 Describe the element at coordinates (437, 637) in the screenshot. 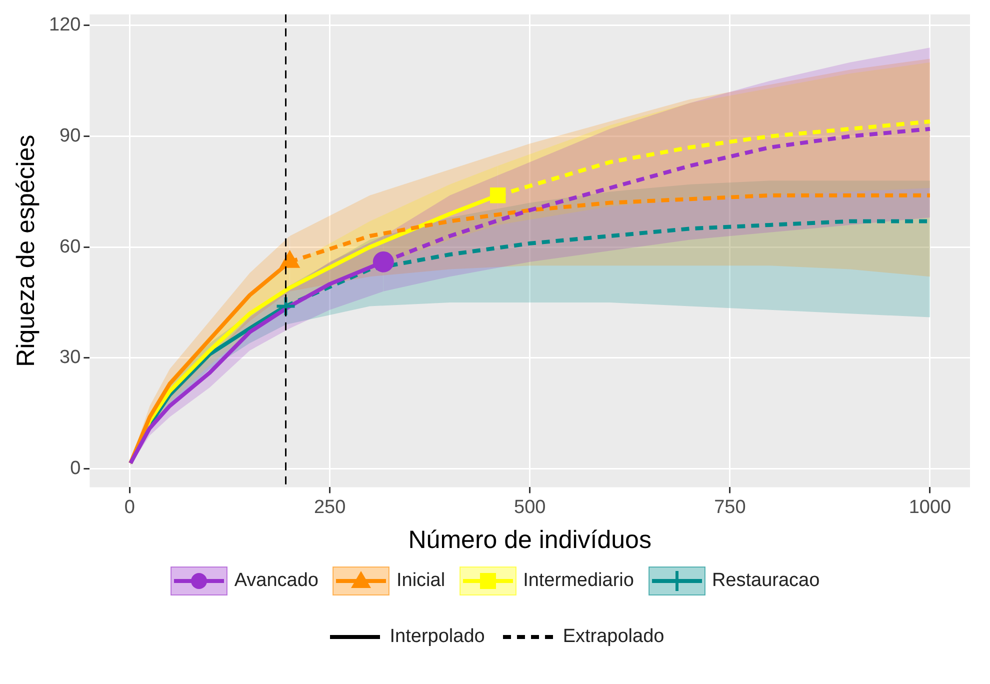

I see `legend-label: Interpolado` at that location.